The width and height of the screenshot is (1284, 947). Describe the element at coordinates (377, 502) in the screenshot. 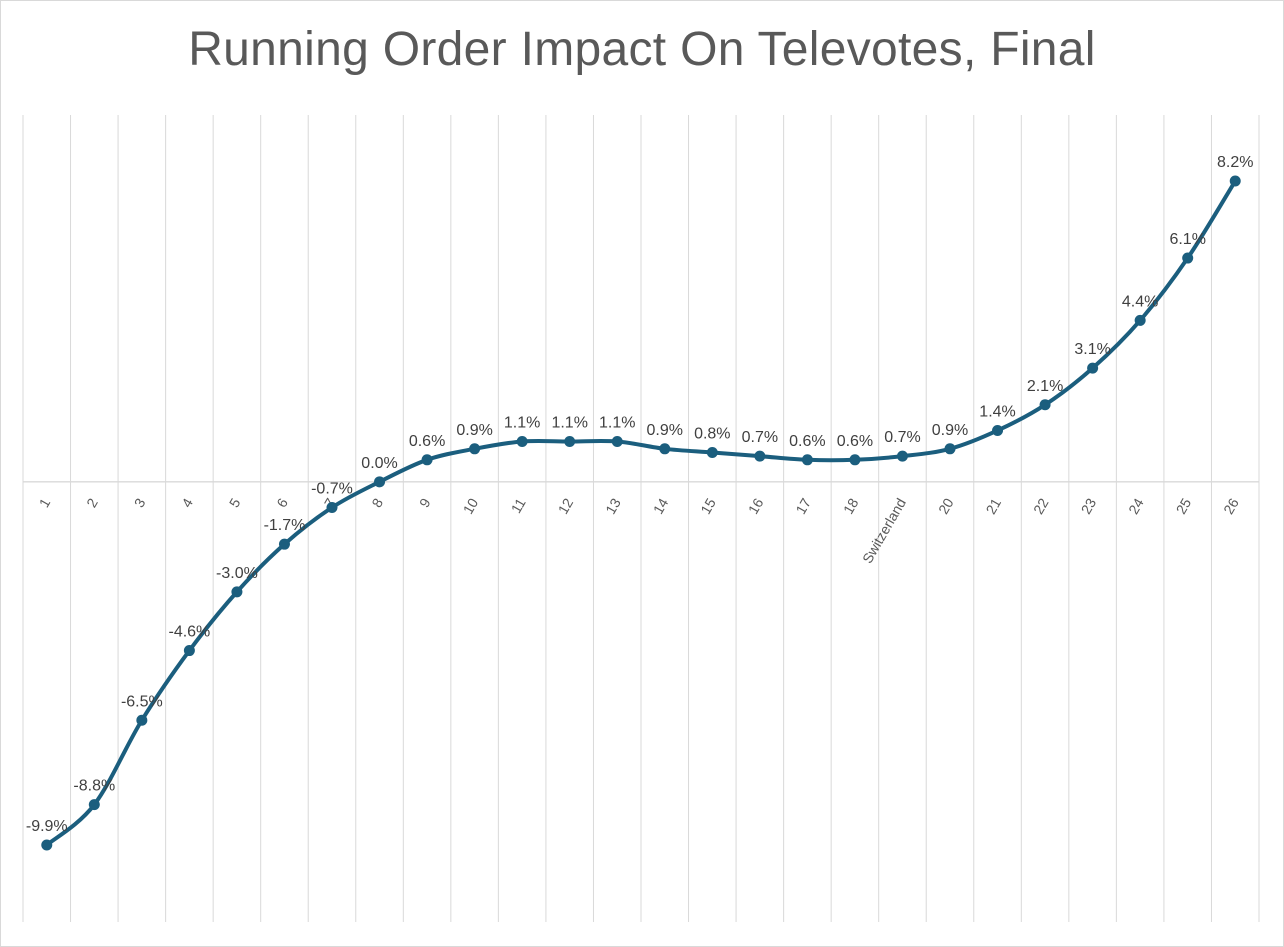

I see `x-tick-label: 8` at that location.